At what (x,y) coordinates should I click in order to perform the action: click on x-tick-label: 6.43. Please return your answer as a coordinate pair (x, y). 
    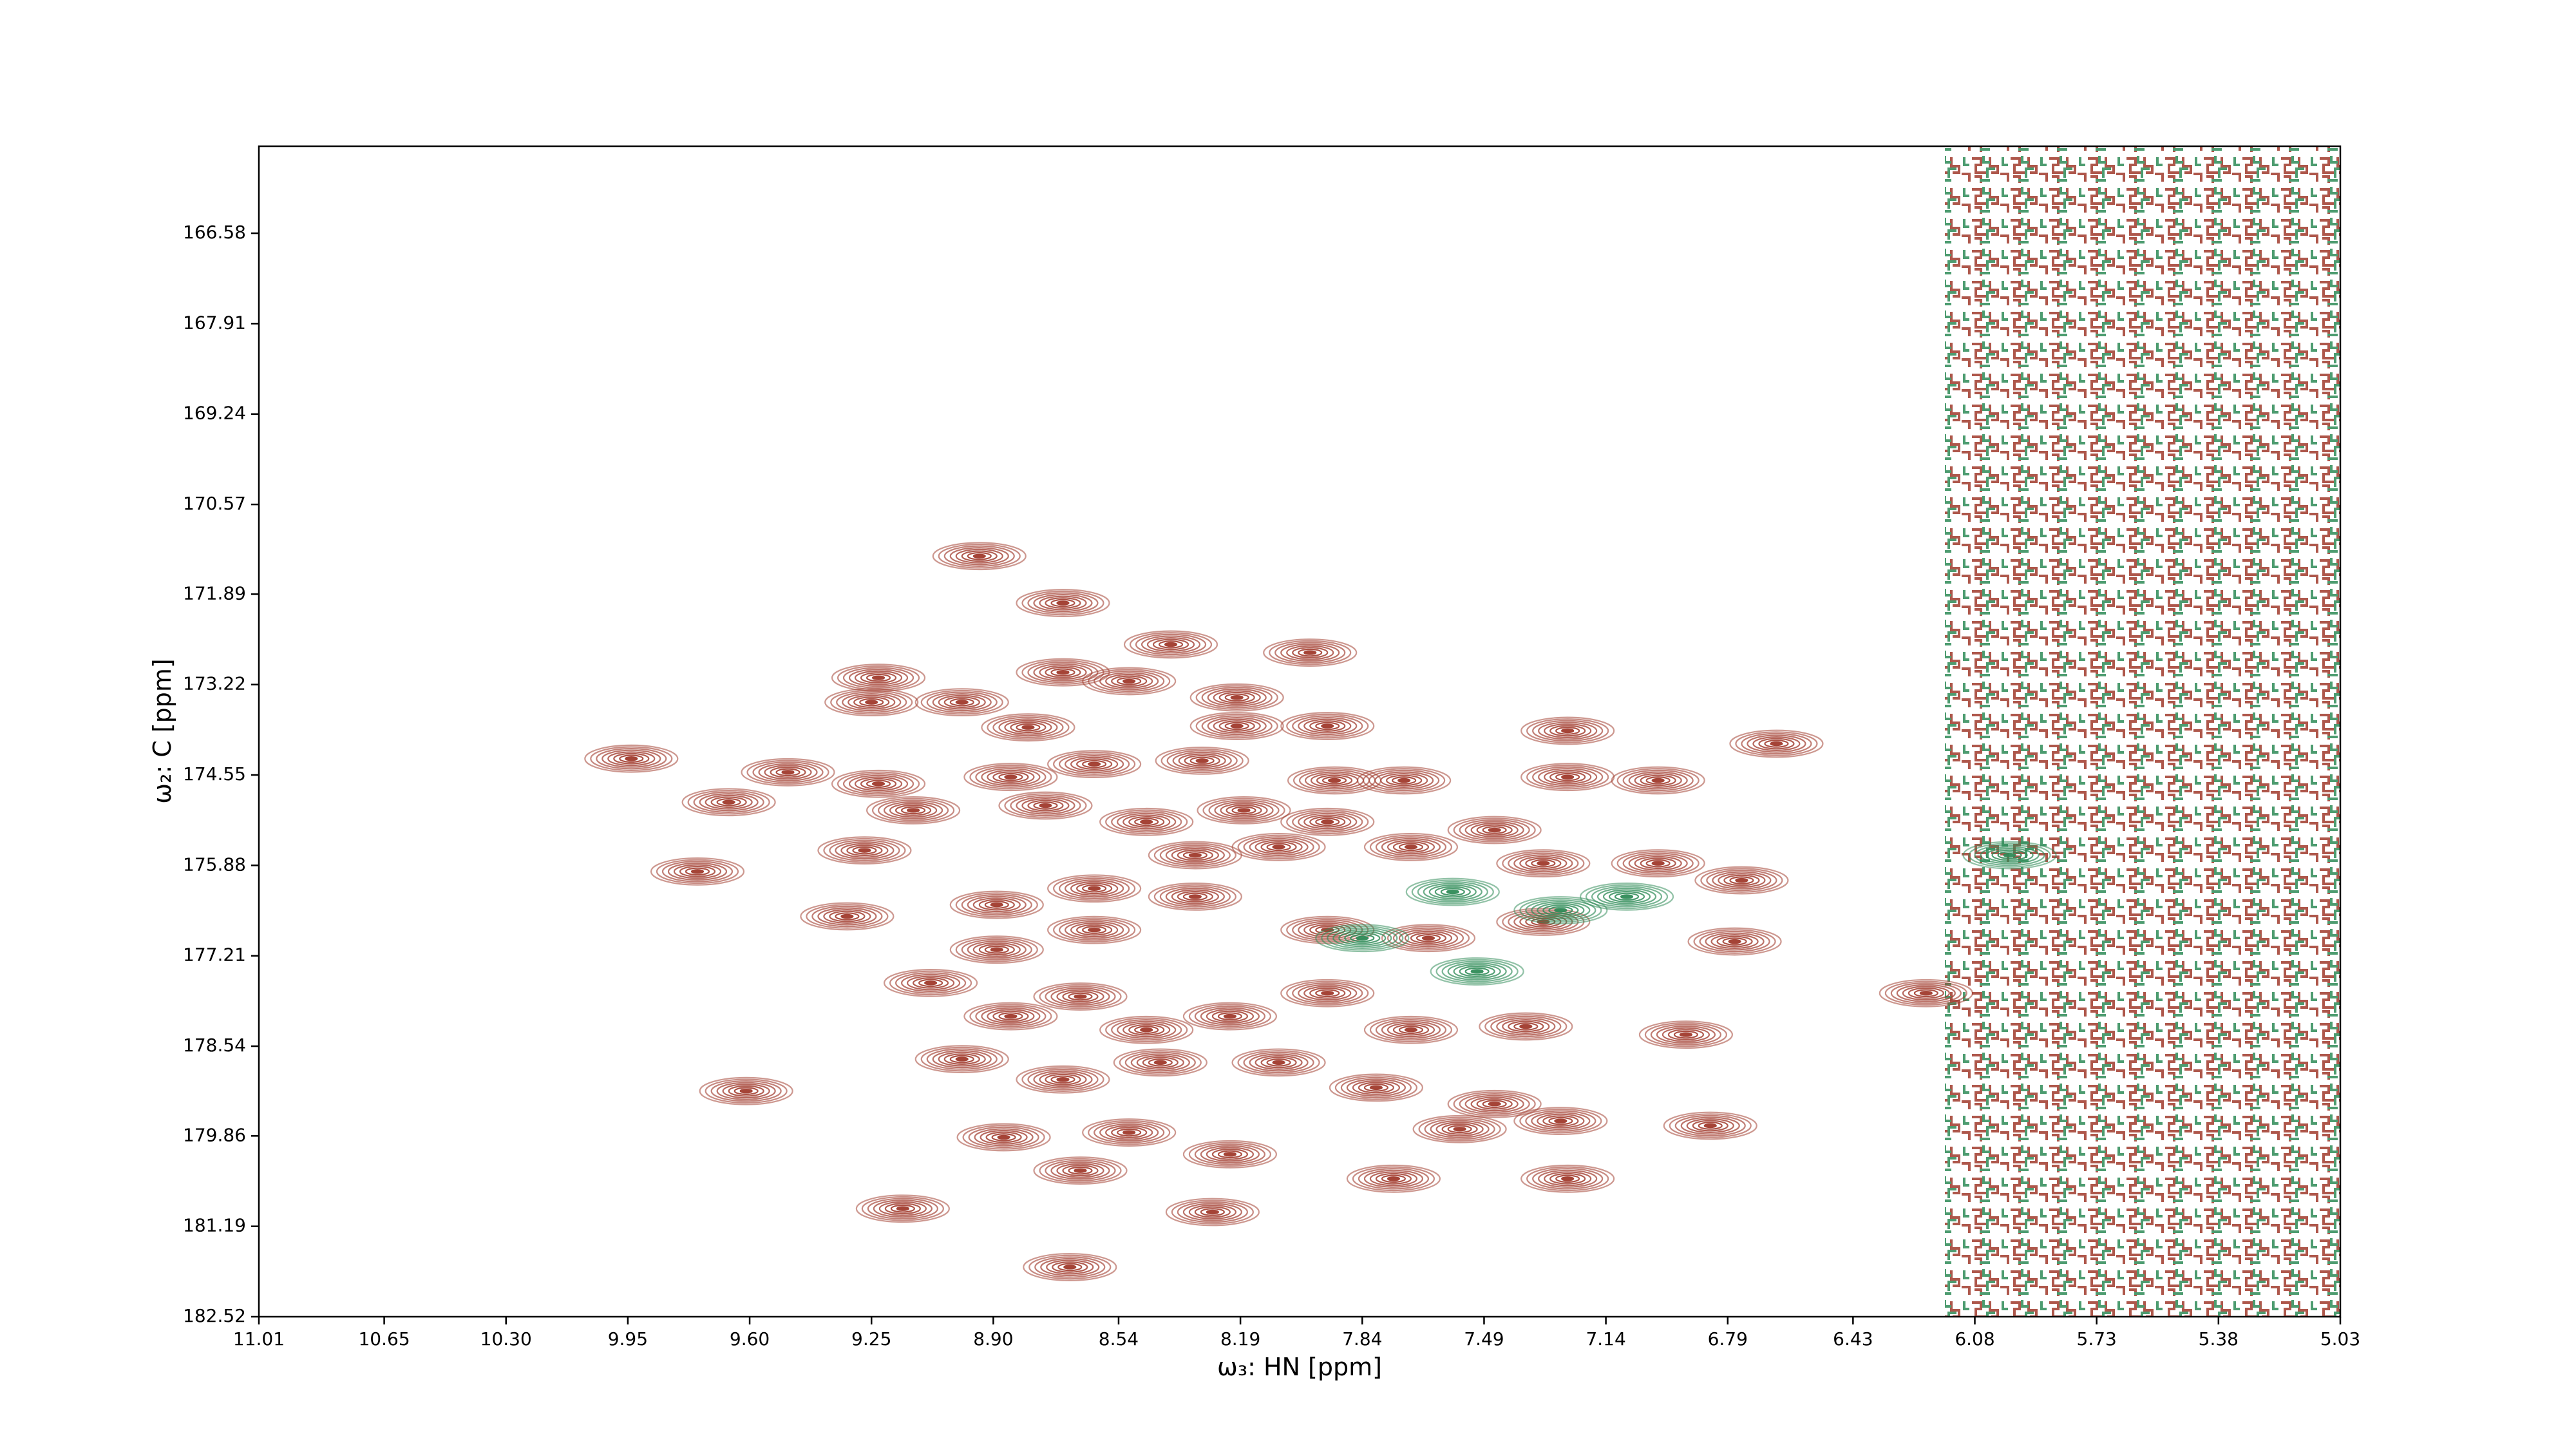
    Looking at the image, I should click on (1853, 1339).